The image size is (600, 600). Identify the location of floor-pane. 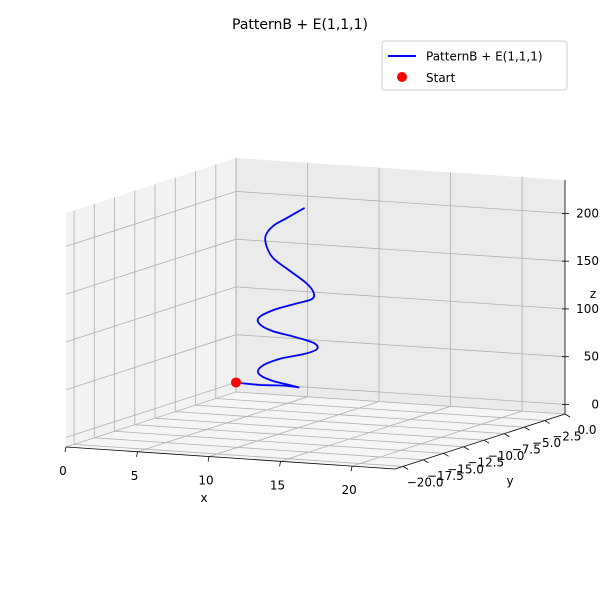
(315, 430).